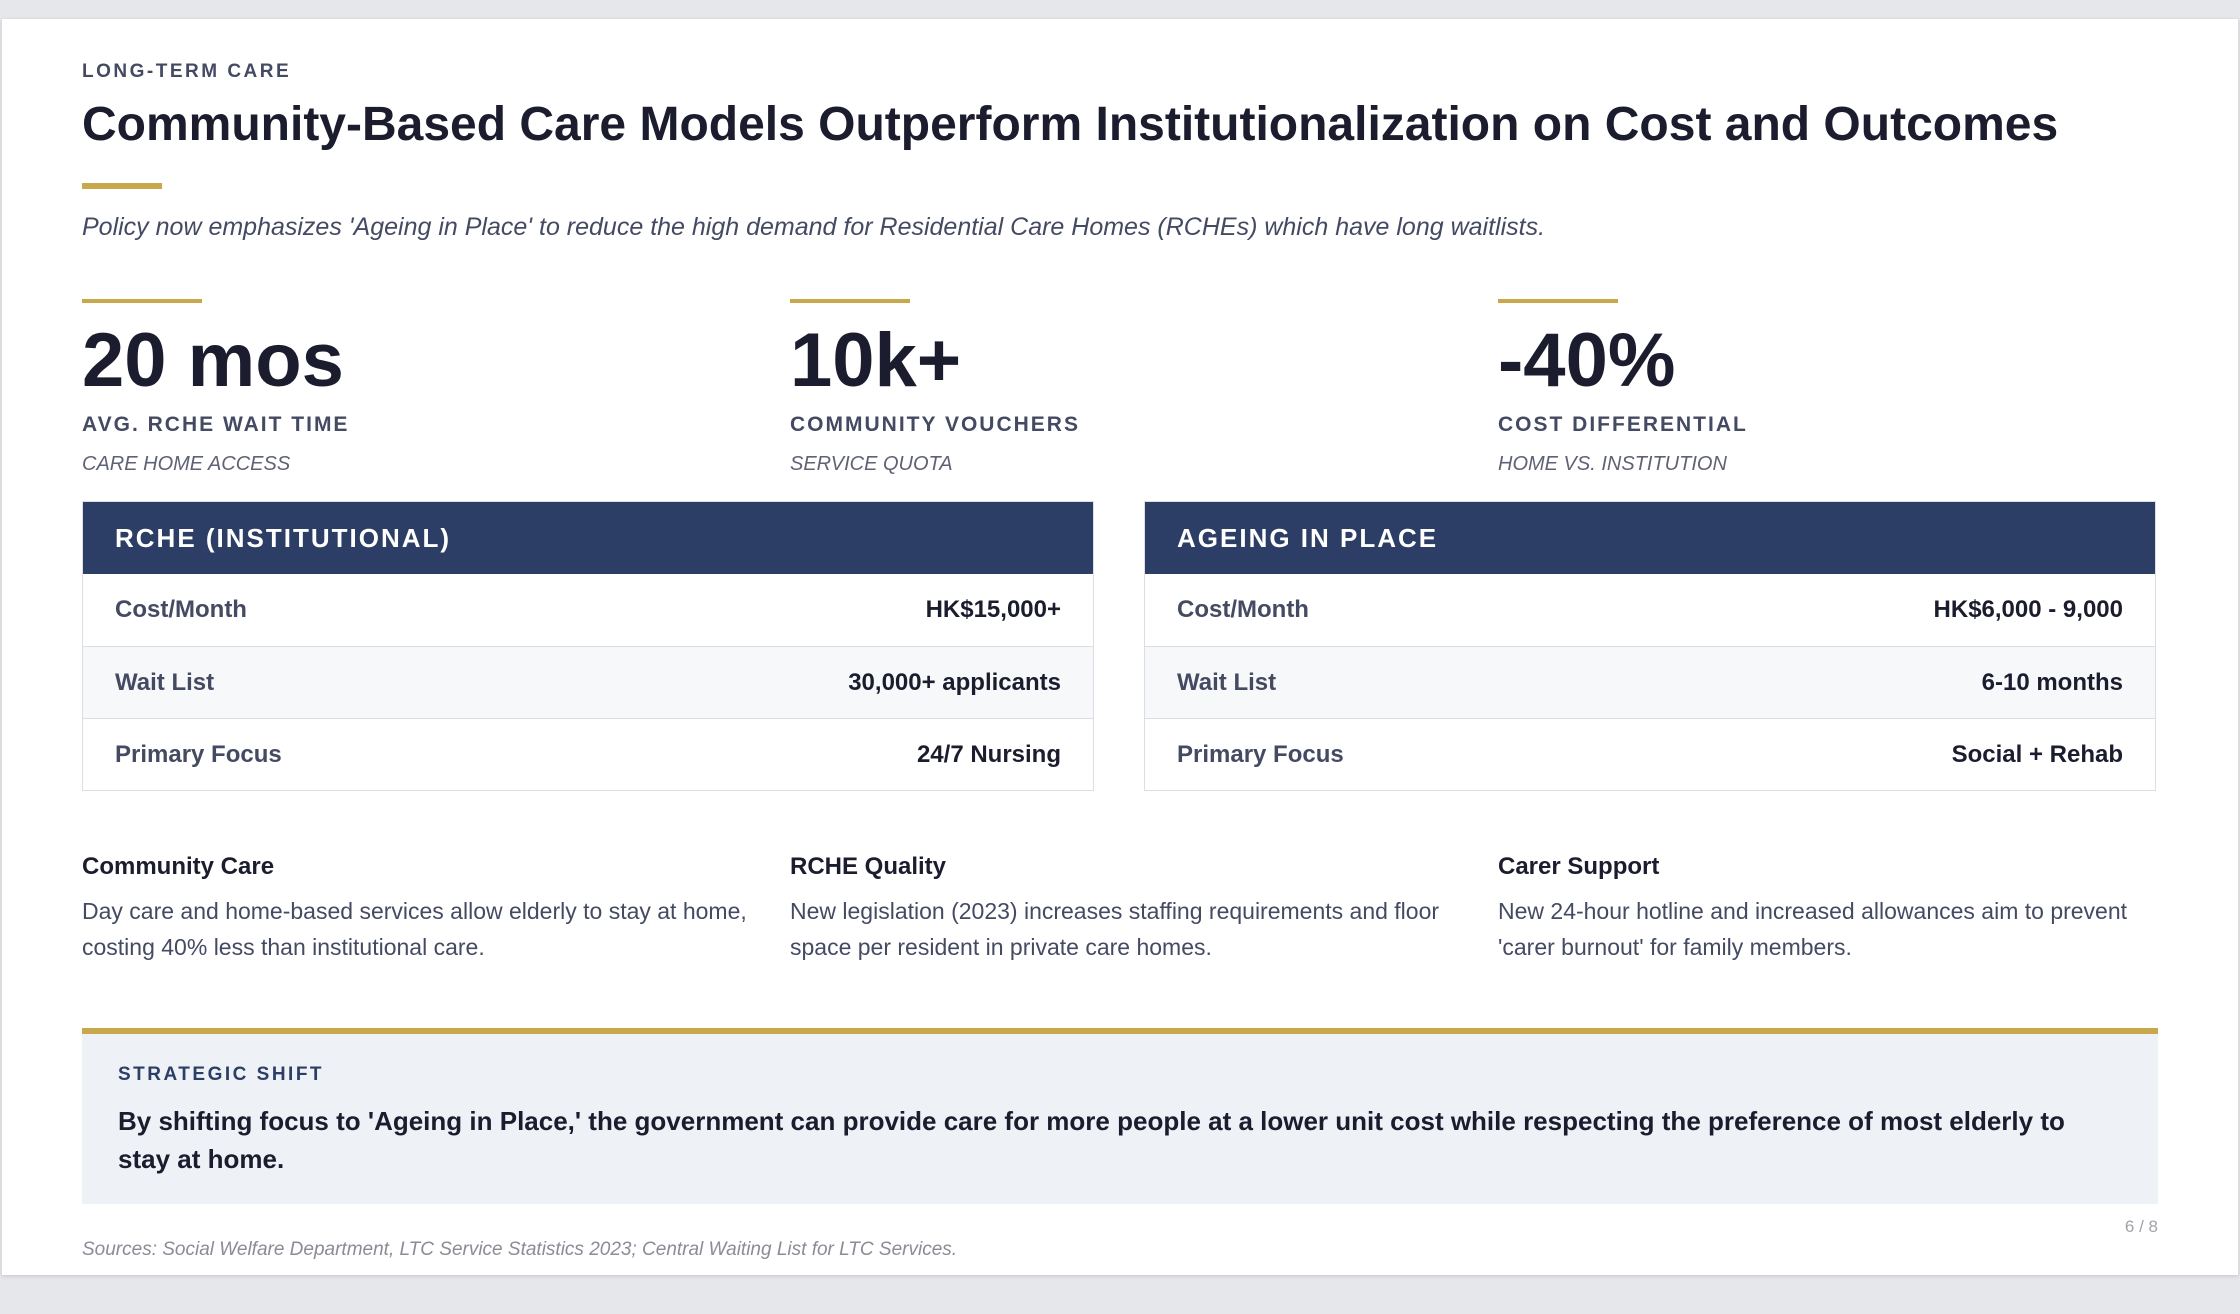 Image resolution: width=2240 pixels, height=1314 pixels. Describe the element at coordinates (186, 464) in the screenshot. I see `stat-sublabel: CARE HOME ACCESS` at that location.